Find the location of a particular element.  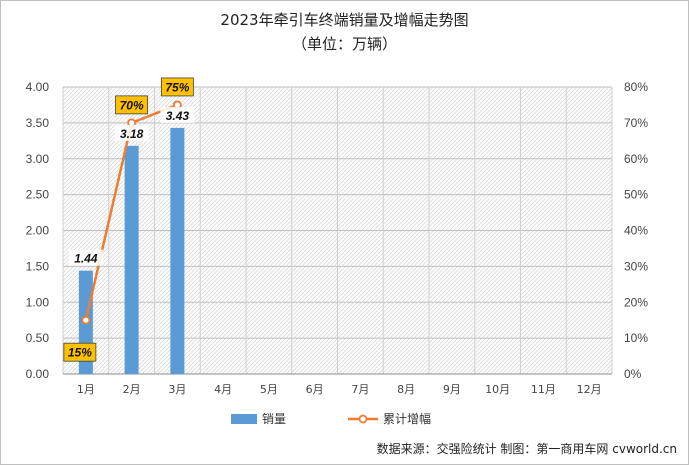

left-axis-ticks: 0.00 0.50 1.00 1.50 2.00 2.50 3.00 3.50 4.00 is located at coordinates (38, 230).